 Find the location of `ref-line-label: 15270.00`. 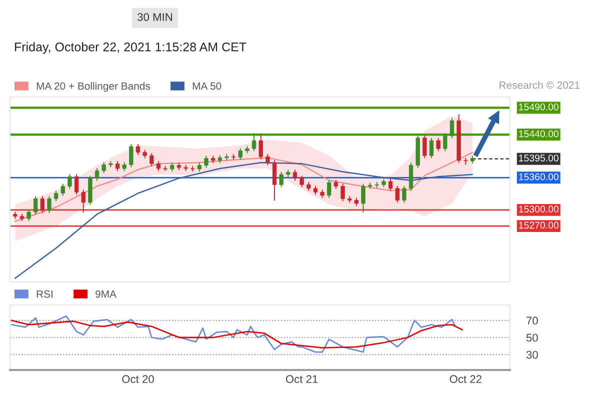

ref-line-label: 15270.00 is located at coordinates (539, 225).